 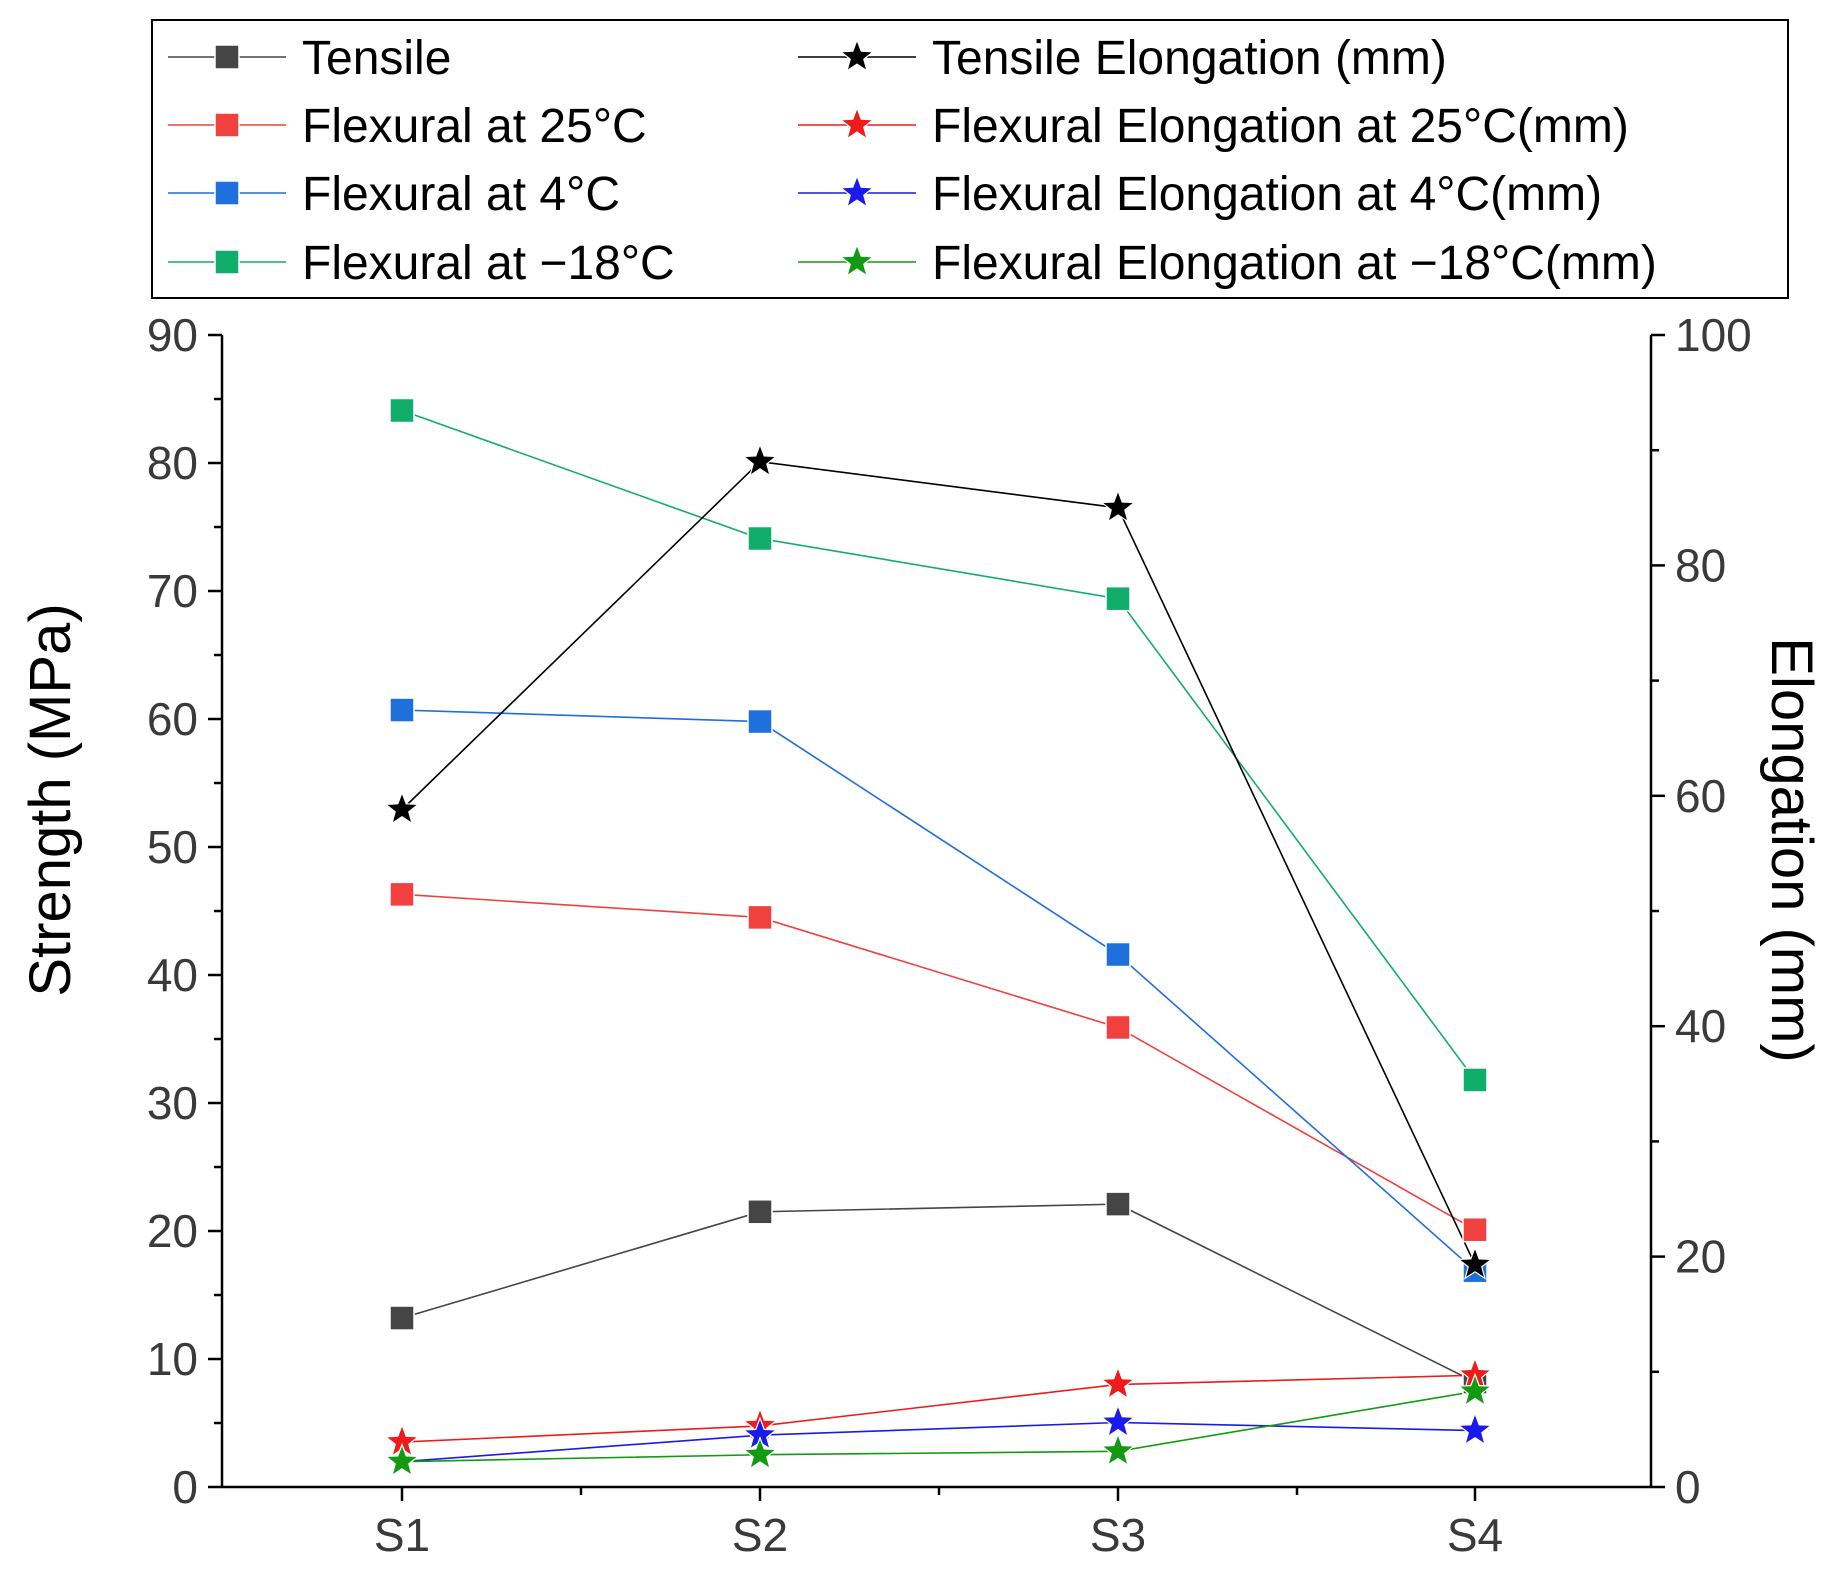 What do you see at coordinates (1280, 126) in the screenshot?
I see `legend-label: Flexural Elongation at 25°C(mm)` at bounding box center [1280, 126].